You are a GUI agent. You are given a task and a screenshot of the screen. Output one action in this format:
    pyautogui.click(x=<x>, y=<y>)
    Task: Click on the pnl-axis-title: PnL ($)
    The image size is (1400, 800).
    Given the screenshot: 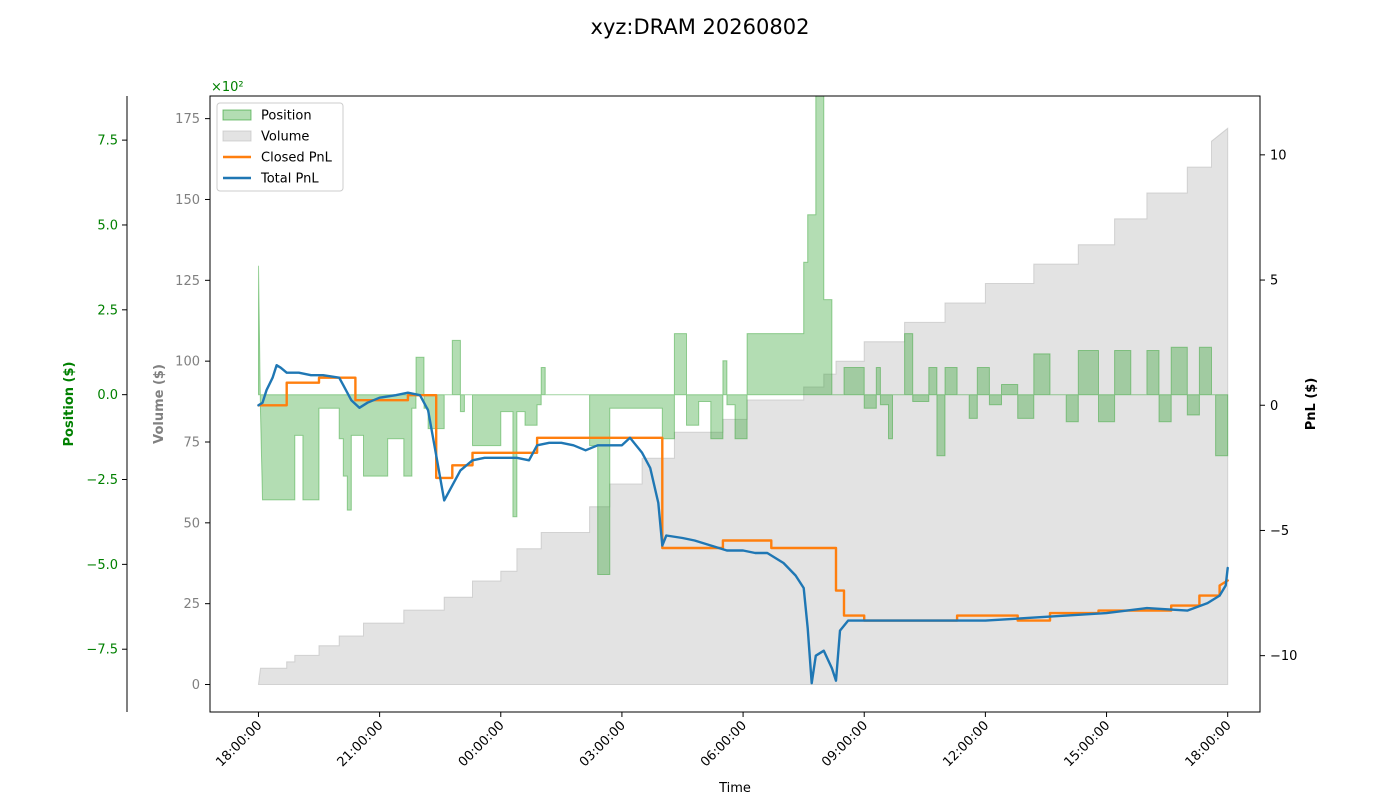 What is the action you would take?
    pyautogui.click(x=1311, y=404)
    